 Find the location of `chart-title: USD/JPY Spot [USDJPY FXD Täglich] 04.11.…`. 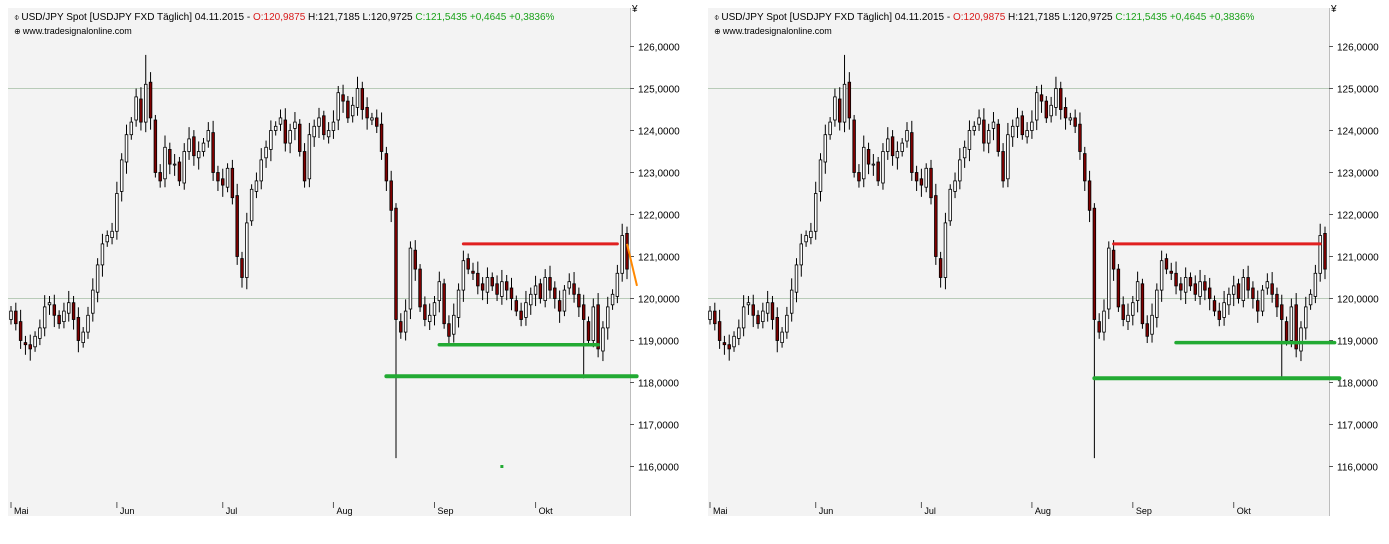

chart-title: USD/JPY Spot [USDJPY FXD Täglich] 04.11.… is located at coordinates (137, 17).